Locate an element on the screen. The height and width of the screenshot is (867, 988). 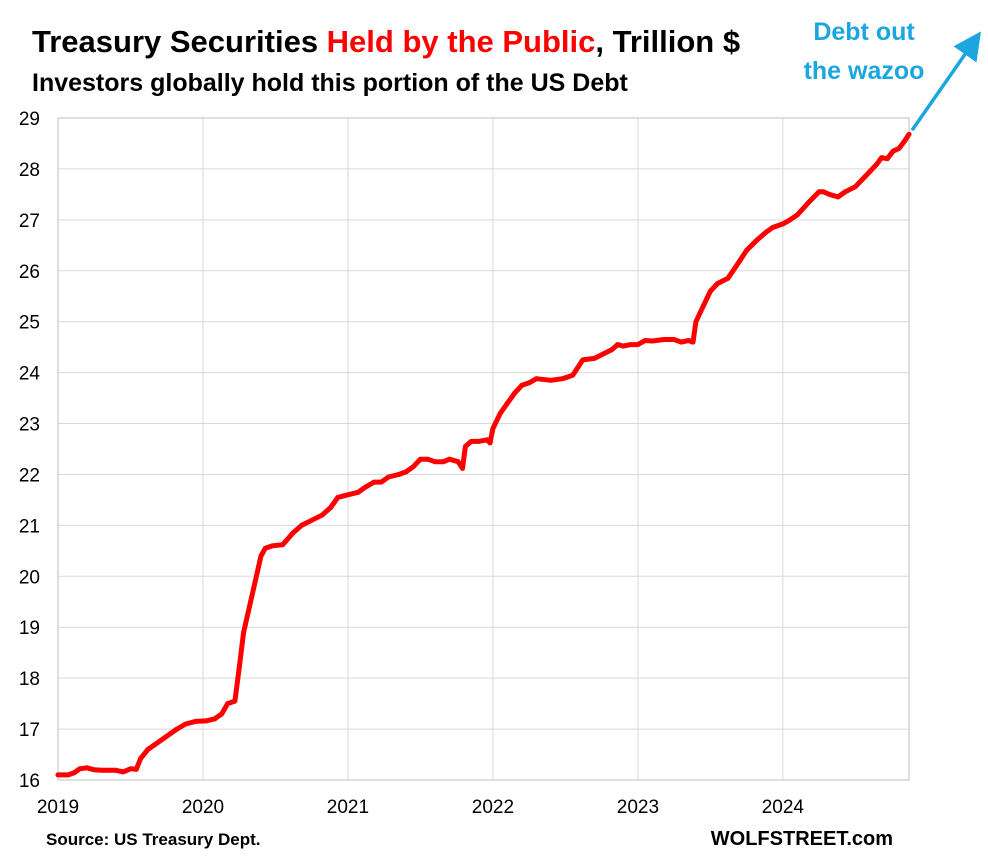
y-tick-label: 17 is located at coordinates (29, 730).